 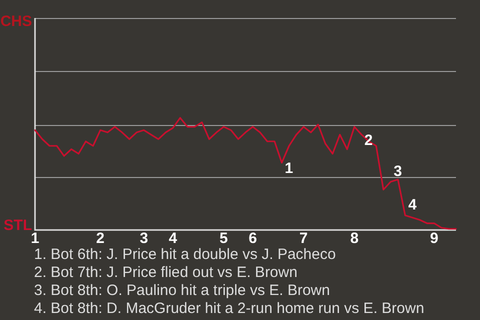 I want to click on text: 2. Bot 7th: J. Price flied out vs E. Brown, so click(x=166, y=273).